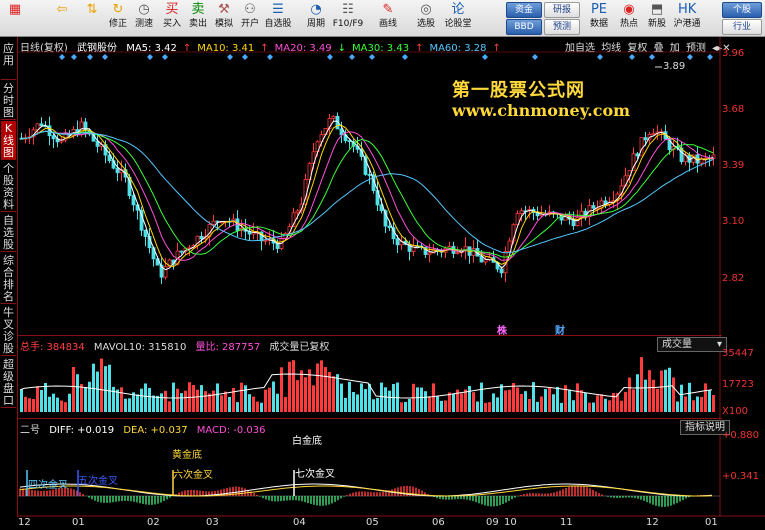 This screenshot has width=765, height=530. Describe the element at coordinates (8, 140) in the screenshot. I see `sidebar-tab-kline: K线图` at that location.